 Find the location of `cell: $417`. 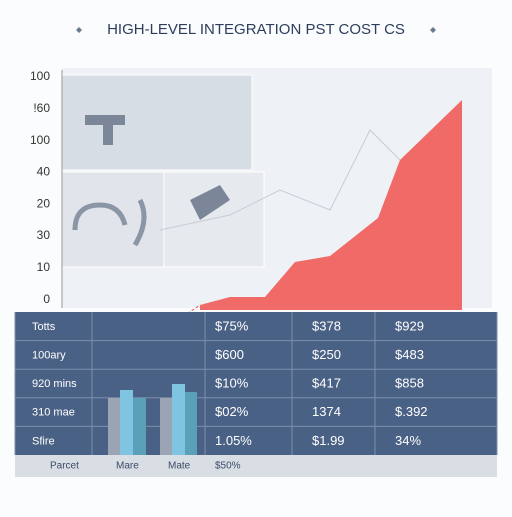

cell: $417 is located at coordinates (326, 383).